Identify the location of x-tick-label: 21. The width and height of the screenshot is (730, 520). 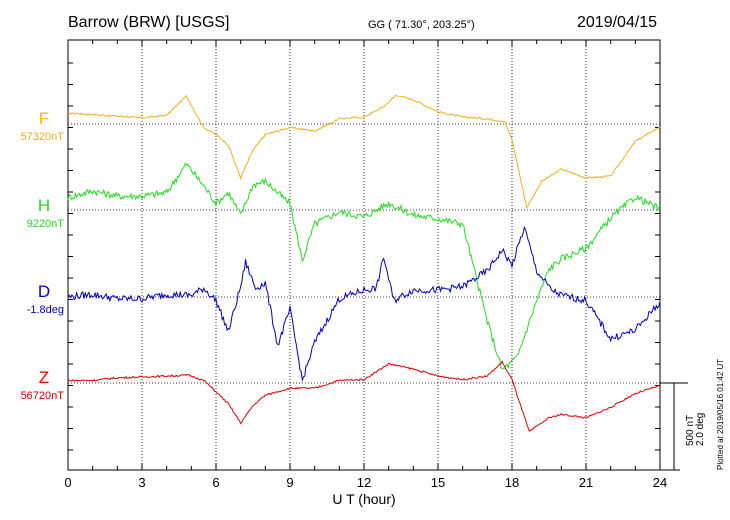
(586, 482).